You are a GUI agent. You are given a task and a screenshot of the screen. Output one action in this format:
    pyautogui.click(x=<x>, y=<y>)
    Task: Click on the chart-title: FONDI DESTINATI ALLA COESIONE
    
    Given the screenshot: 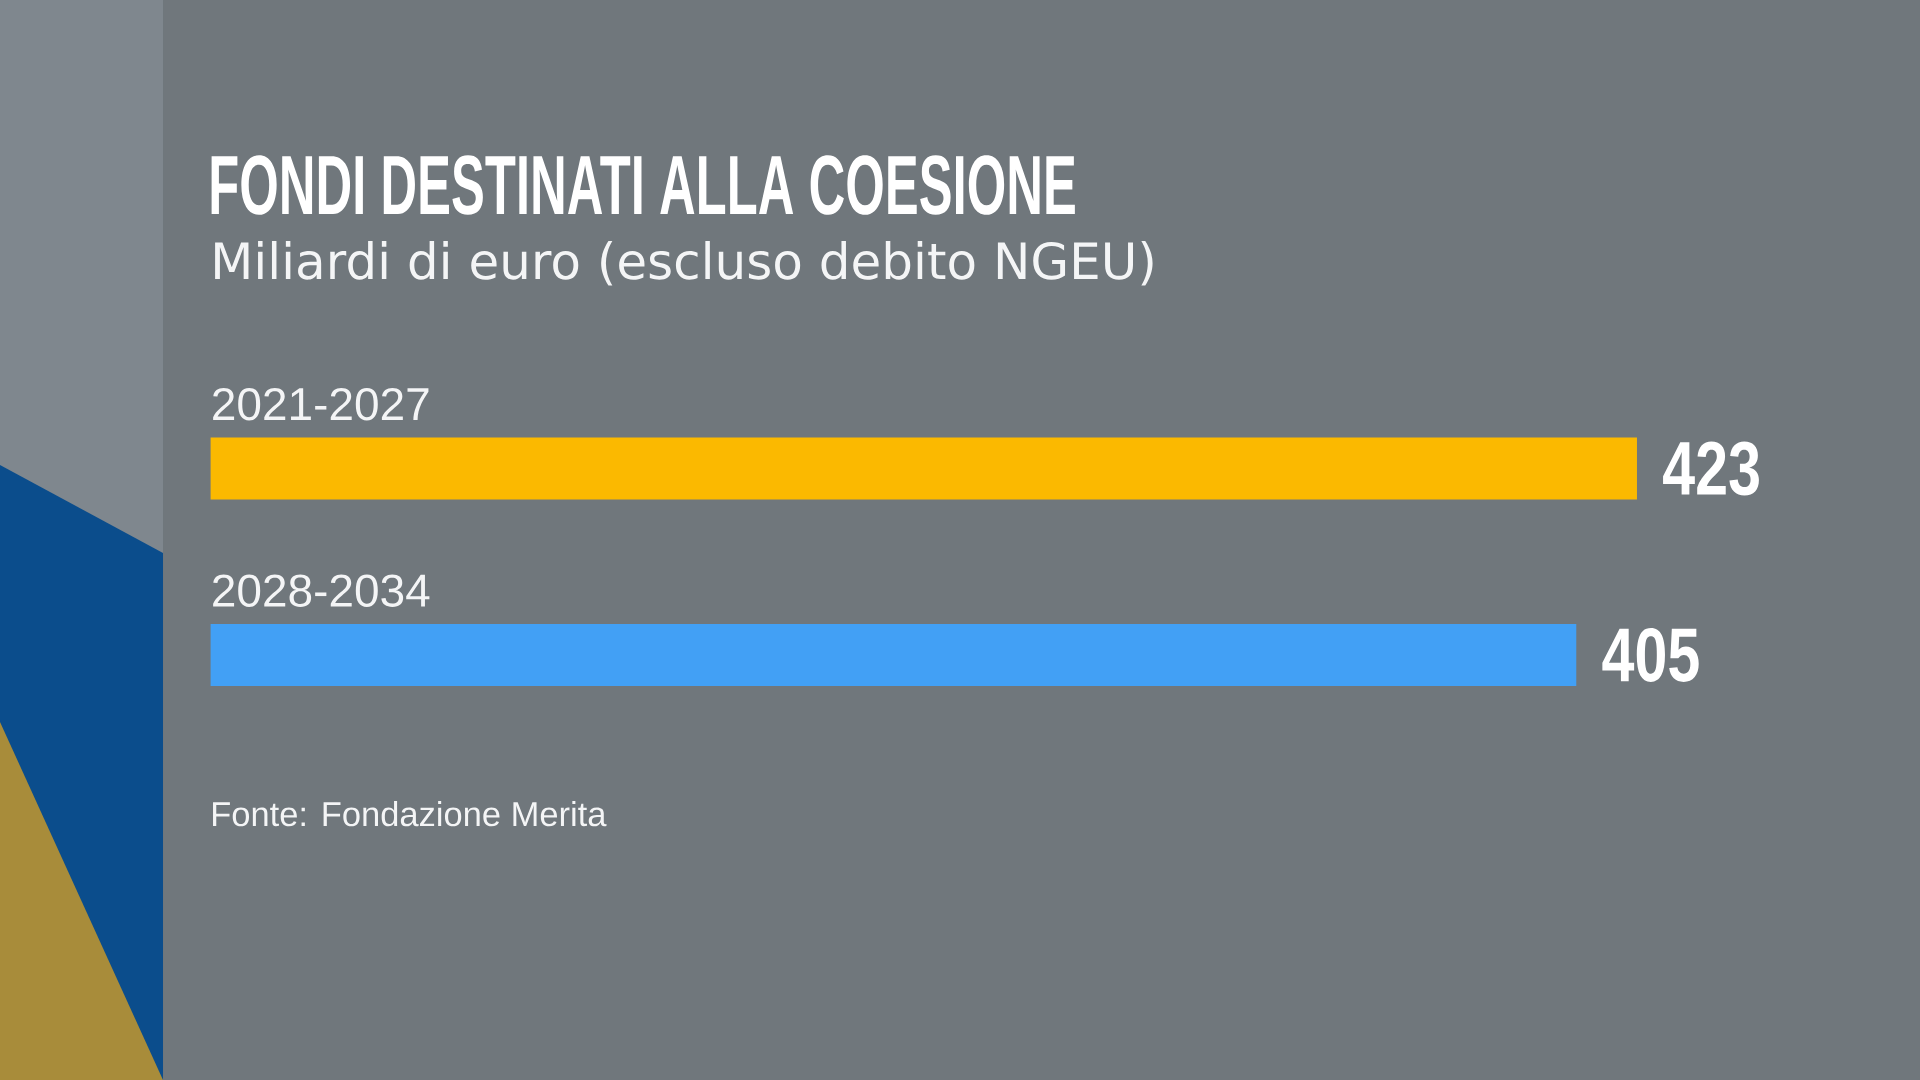 What is the action you would take?
    pyautogui.click(x=643, y=185)
    